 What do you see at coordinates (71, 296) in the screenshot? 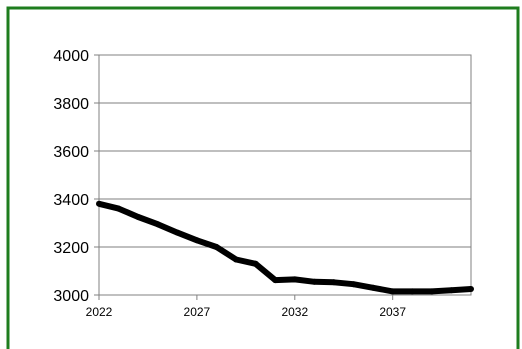
I see `y-tick-label: 3000` at bounding box center [71, 296].